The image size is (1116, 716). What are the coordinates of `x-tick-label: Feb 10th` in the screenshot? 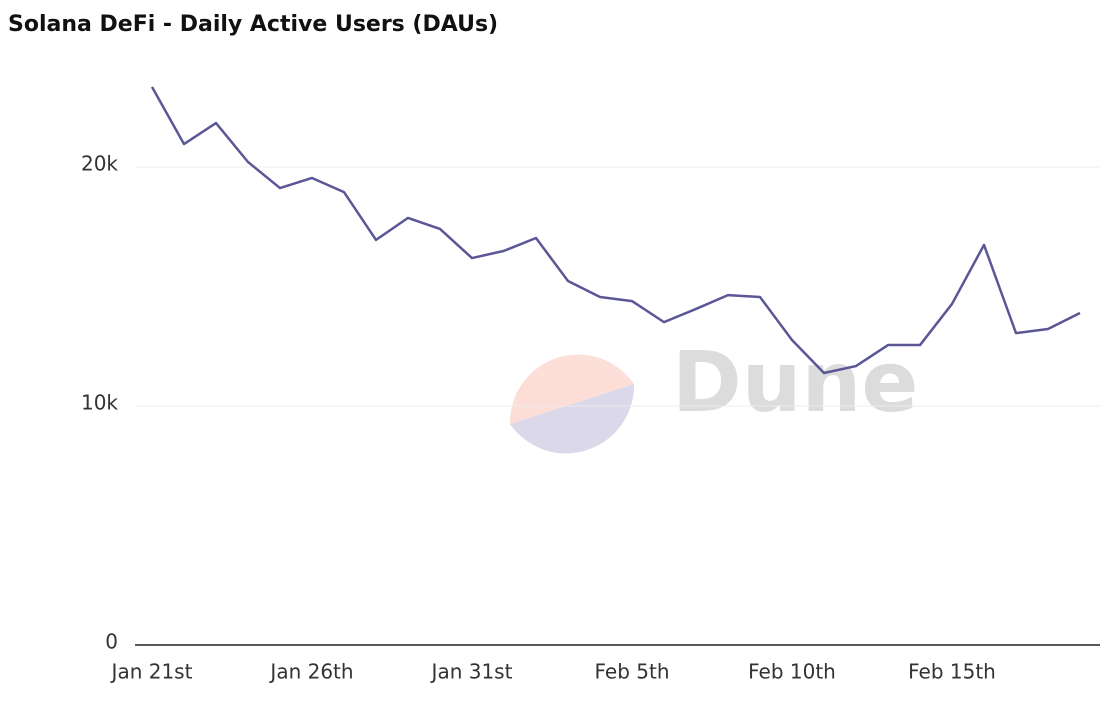 It's located at (792, 672).